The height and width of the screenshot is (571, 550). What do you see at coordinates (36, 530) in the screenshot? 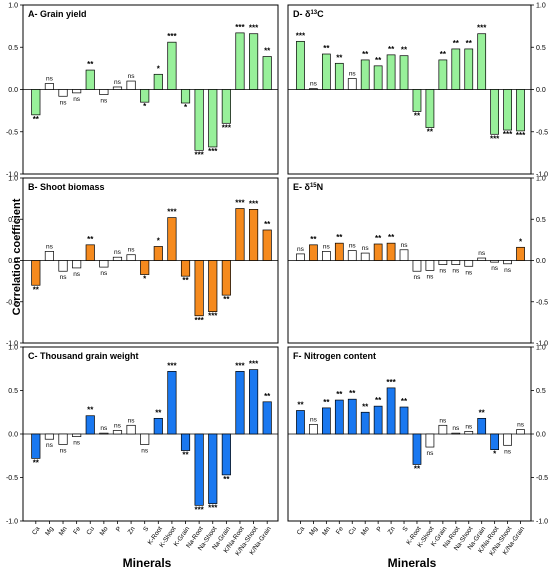
I see `x-tick-label: Ca` at bounding box center [36, 530].